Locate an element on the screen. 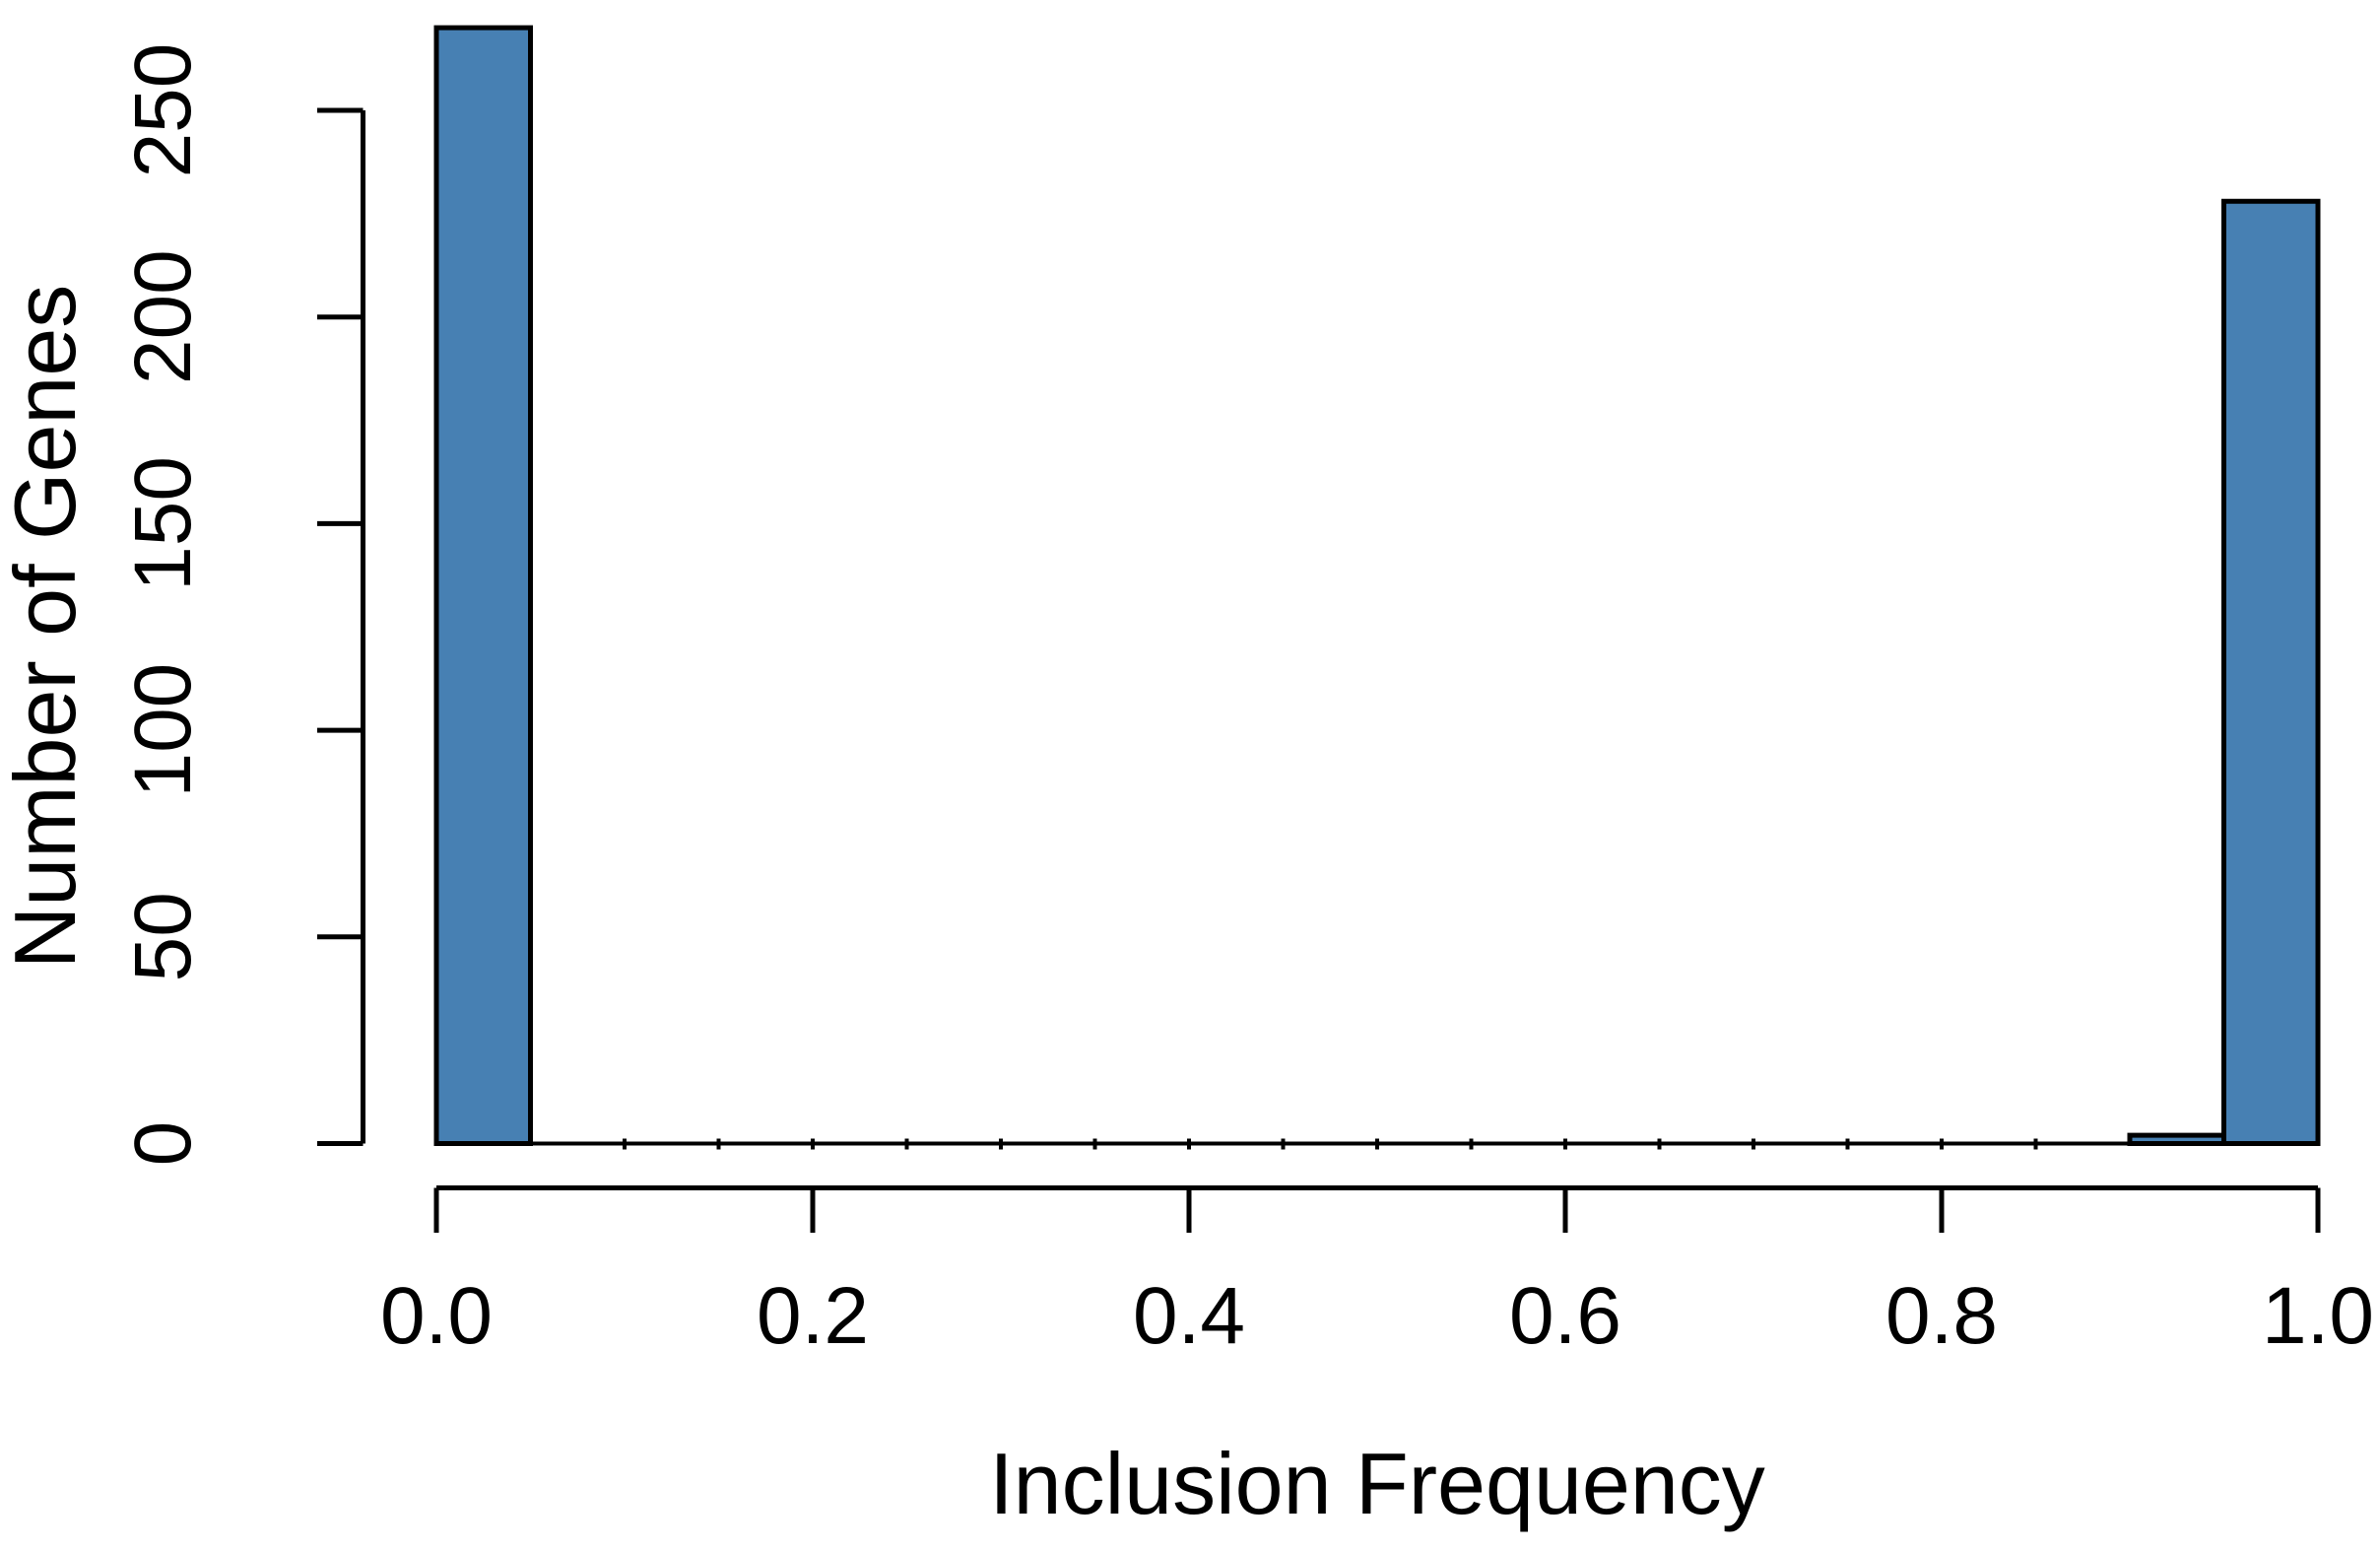  y-axis: 0 50 100 150 200 250 is located at coordinates (241, 605).